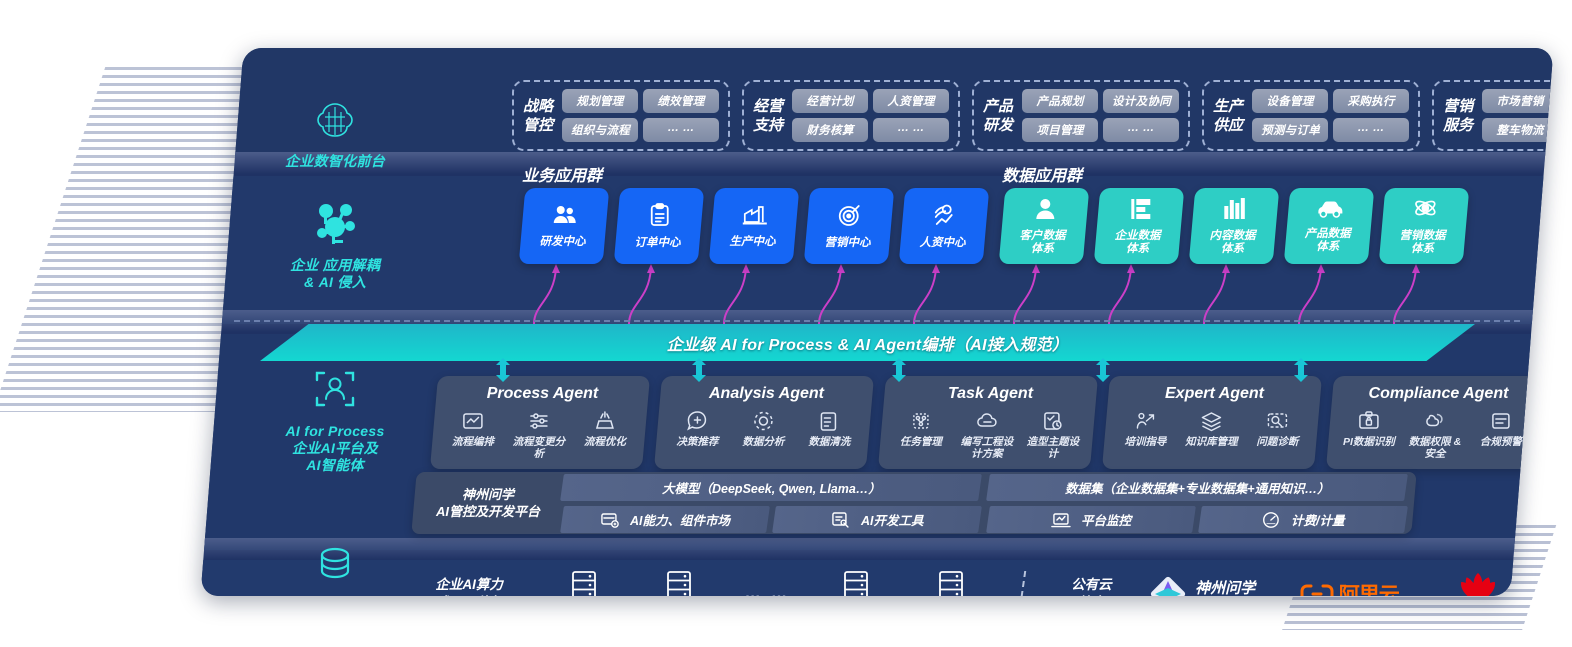 This screenshot has height=647, width=1572. What do you see at coordinates (950, 582) in the screenshot?
I see `infra-node-allinone-2: AI一体机` at bounding box center [950, 582].